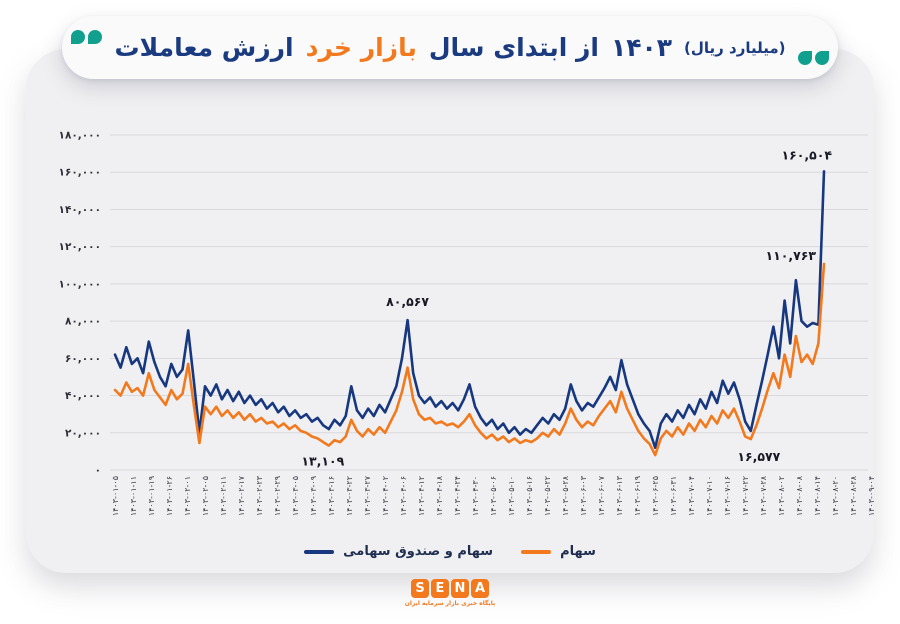 The width and height of the screenshot is (900, 624). I want to click on x-tick-label: ۱۴۰۳-۰۴-۳۰, so click(475, 496).